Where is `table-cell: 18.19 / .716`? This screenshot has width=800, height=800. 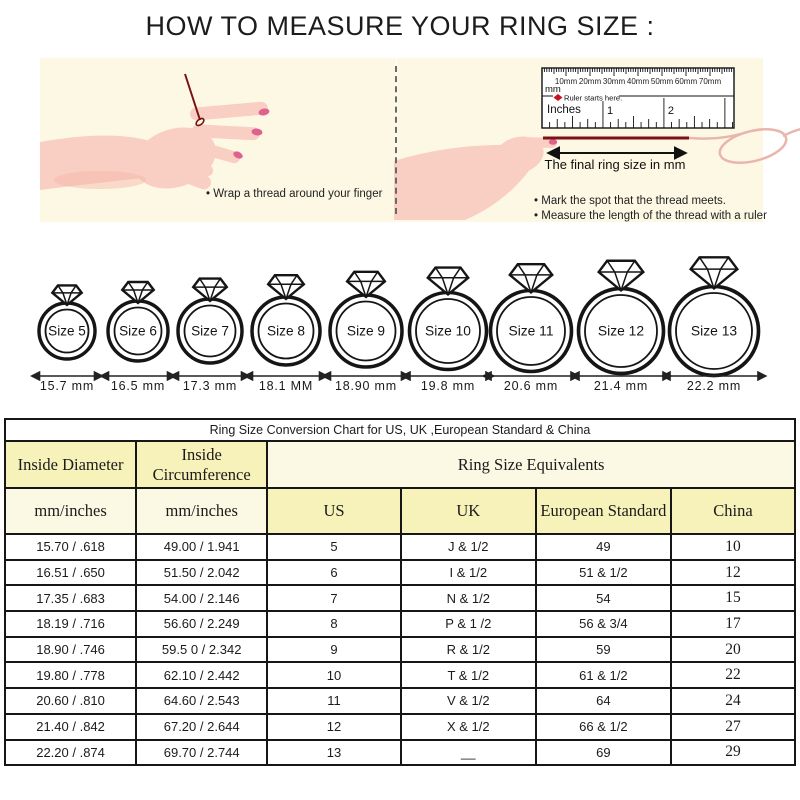
table-cell: 18.19 / .716 is located at coordinates (70, 624).